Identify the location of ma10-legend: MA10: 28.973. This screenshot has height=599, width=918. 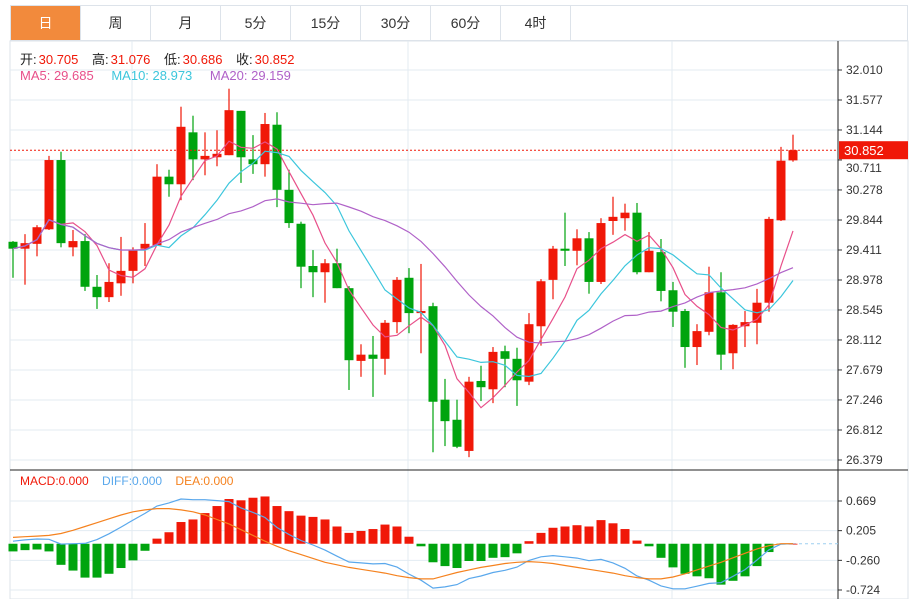
(152, 75).